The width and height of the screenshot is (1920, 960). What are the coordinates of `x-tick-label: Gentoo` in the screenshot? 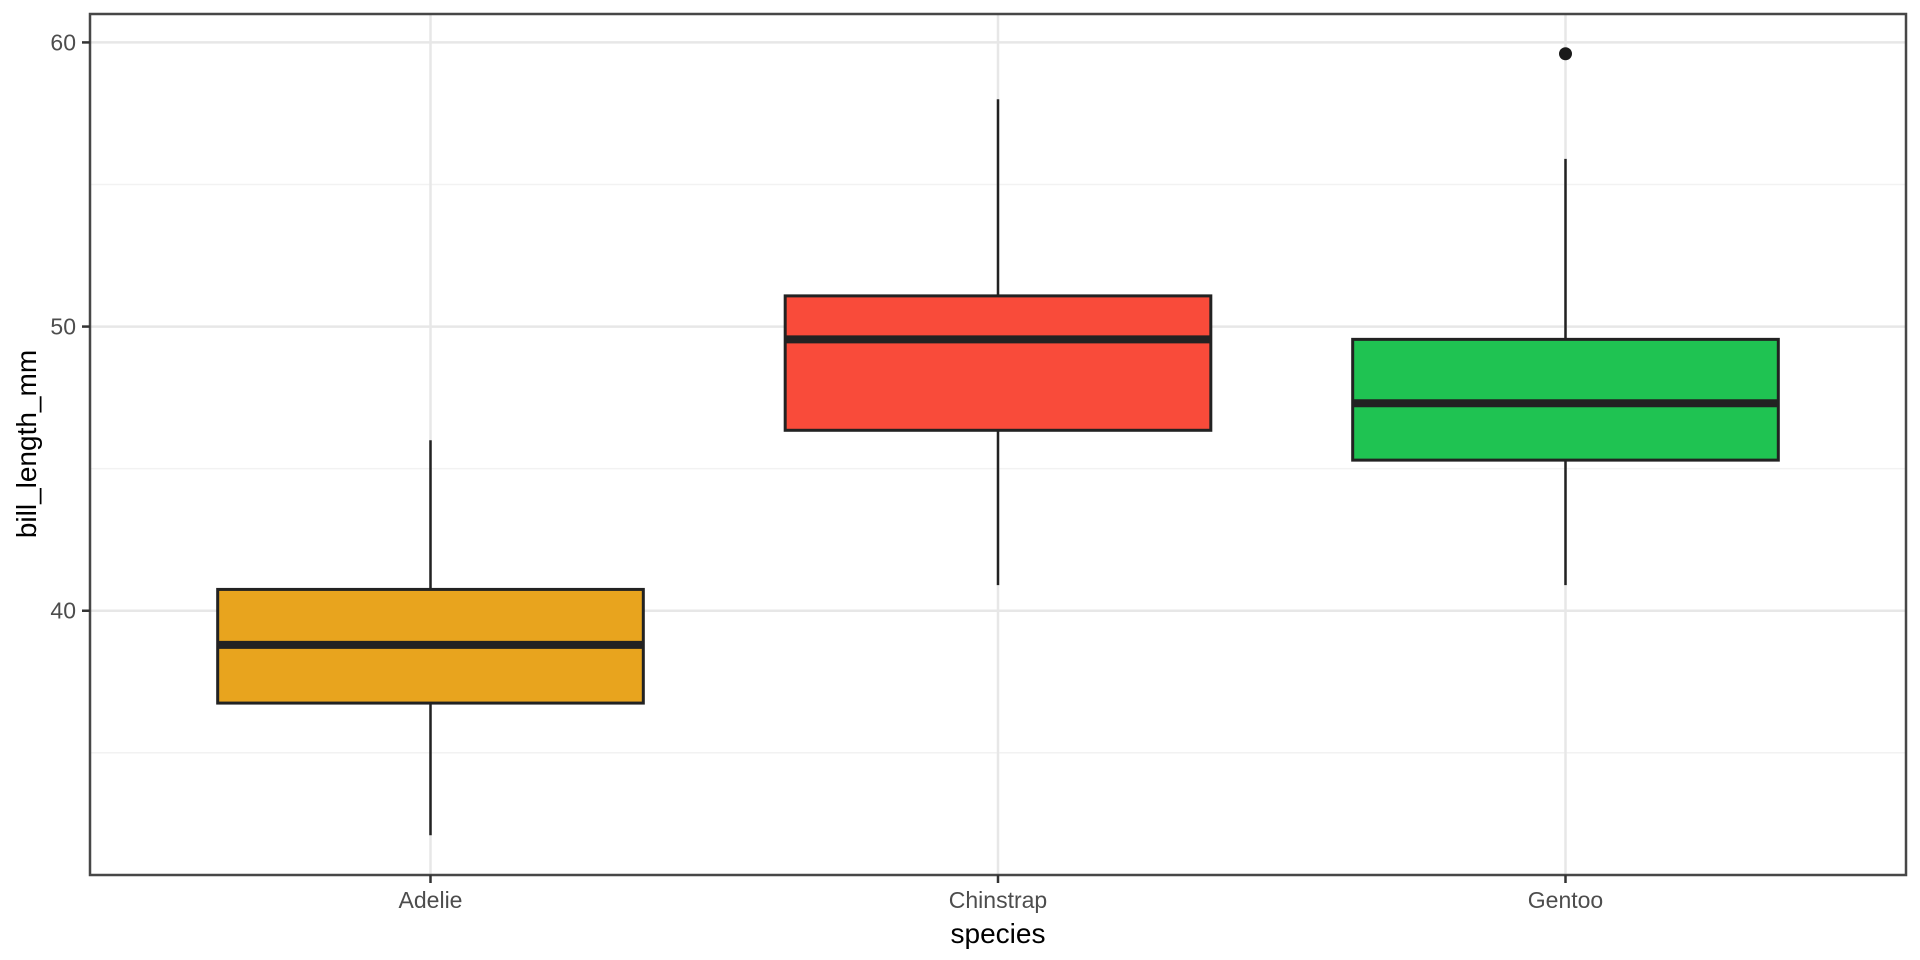 It's located at (1565, 900).